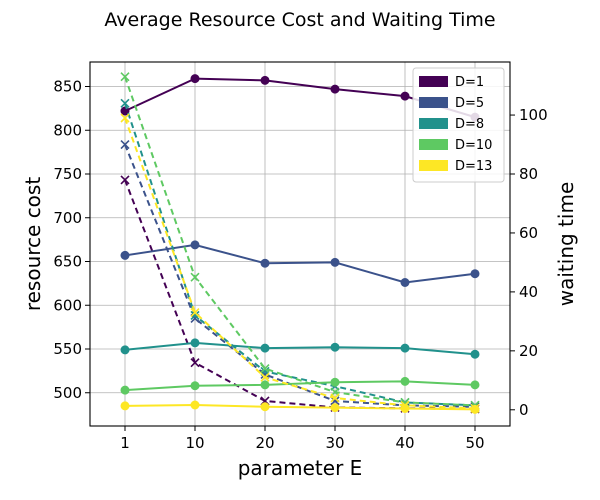  I want to click on legend-box, so click(458, 125).